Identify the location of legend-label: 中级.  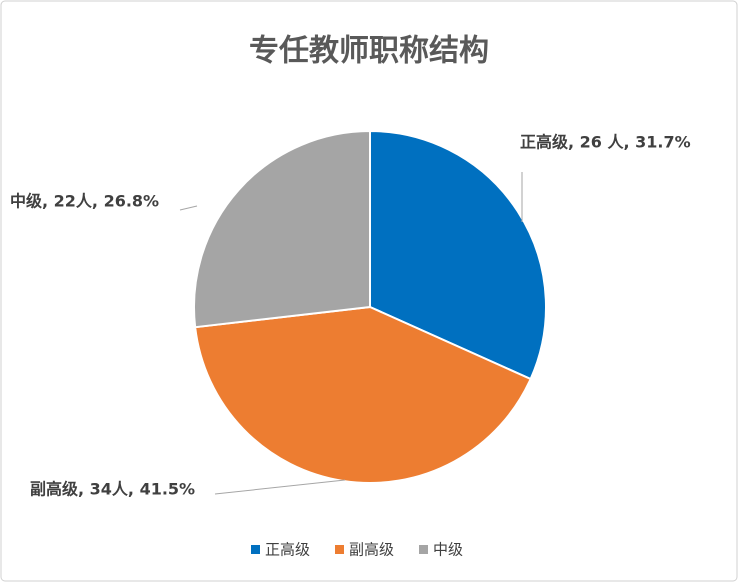
(448, 550).